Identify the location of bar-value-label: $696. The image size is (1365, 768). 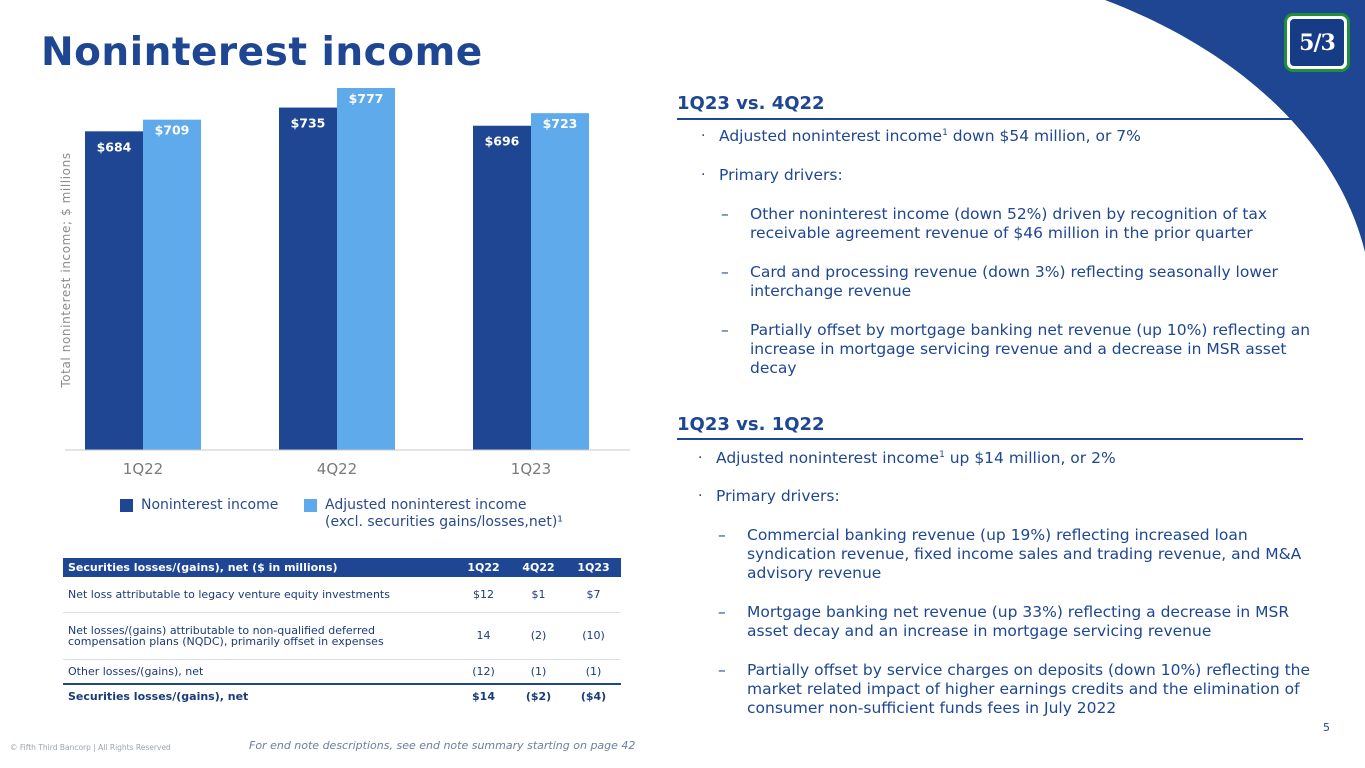
(502, 141).